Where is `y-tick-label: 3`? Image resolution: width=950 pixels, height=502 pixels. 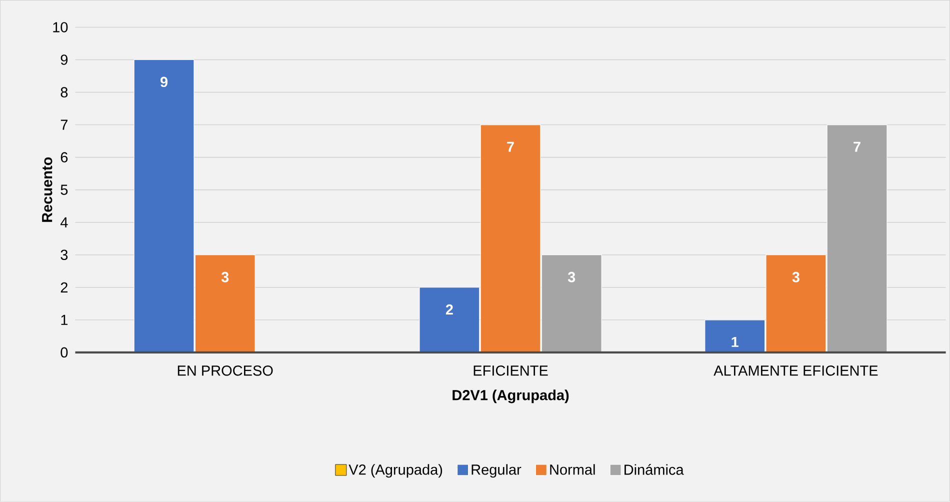 y-tick-label: 3 is located at coordinates (64, 255).